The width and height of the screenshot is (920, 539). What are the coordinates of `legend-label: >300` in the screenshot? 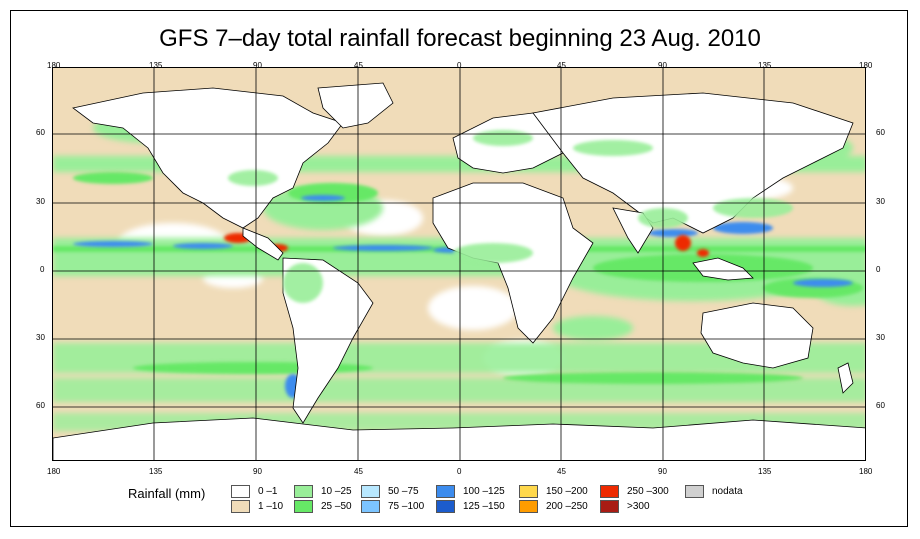 It's located at (638, 506).